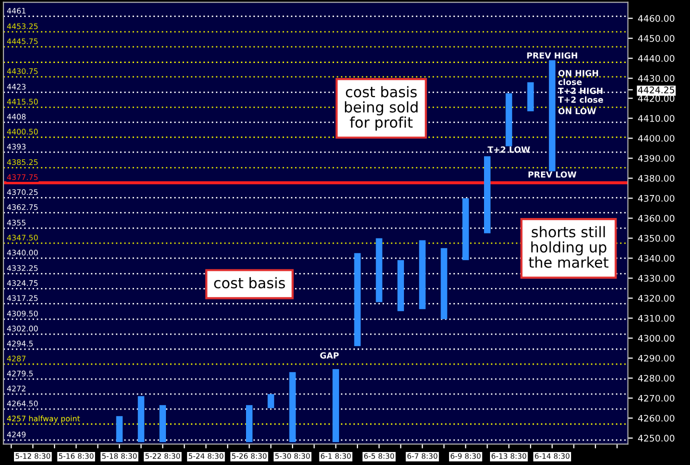 The width and height of the screenshot is (690, 465). What do you see at coordinates (656, 198) in the screenshot?
I see `y-tick-label: 4370.00` at bounding box center [656, 198].